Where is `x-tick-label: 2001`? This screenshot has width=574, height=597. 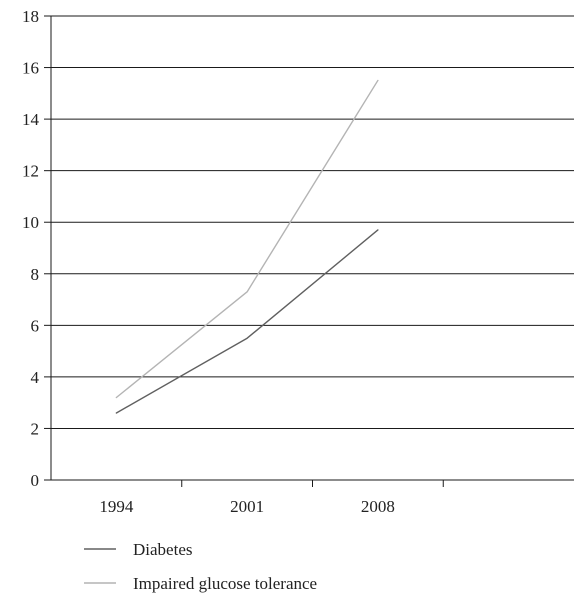
x-tick-label: 2001 is located at coordinates (247, 506).